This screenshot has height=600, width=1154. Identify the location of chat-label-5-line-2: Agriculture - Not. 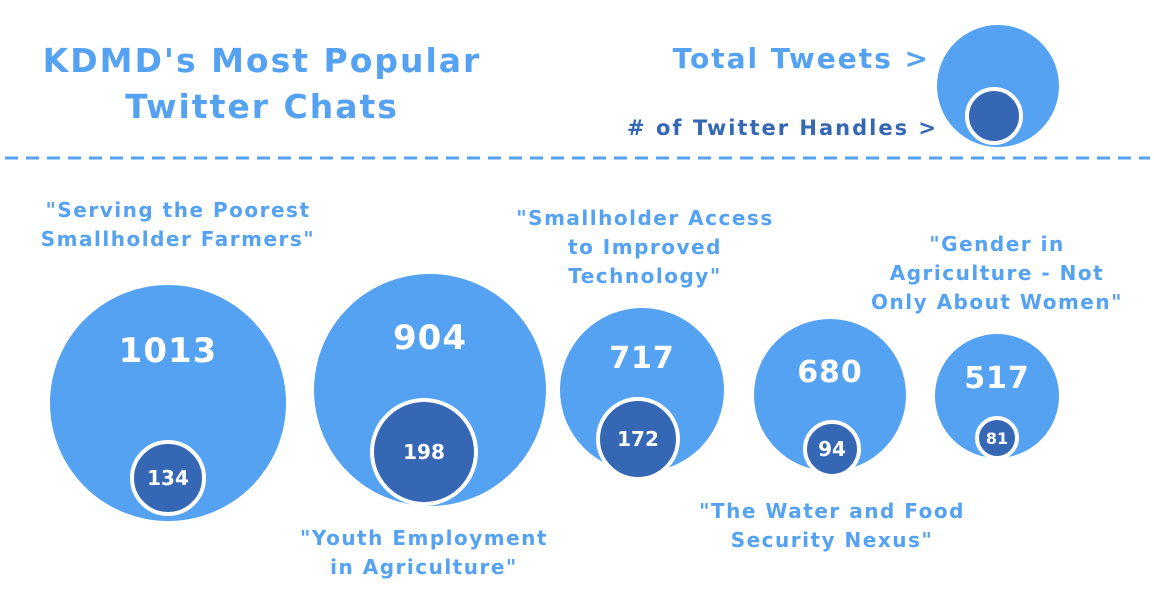
(997, 273).